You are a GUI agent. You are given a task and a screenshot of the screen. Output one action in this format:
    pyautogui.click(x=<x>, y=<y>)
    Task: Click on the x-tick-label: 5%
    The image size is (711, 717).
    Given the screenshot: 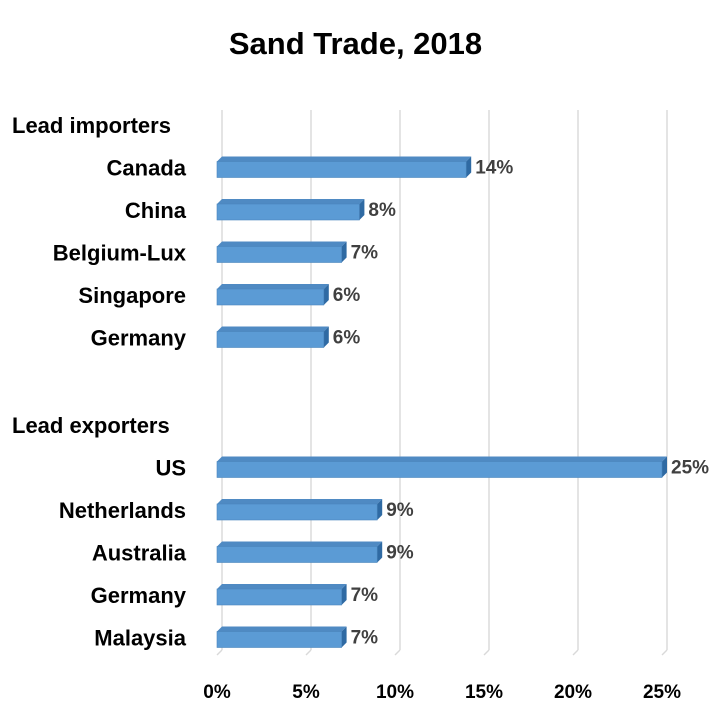 What is the action you would take?
    pyautogui.click(x=306, y=692)
    